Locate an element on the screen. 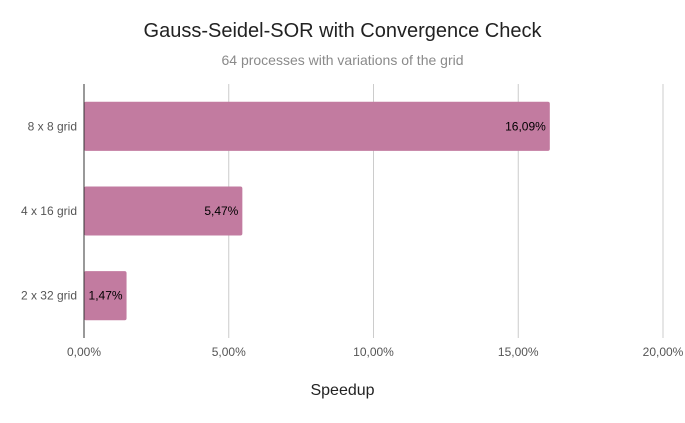  y-category-label: 4 x 16 grid is located at coordinates (49, 211).